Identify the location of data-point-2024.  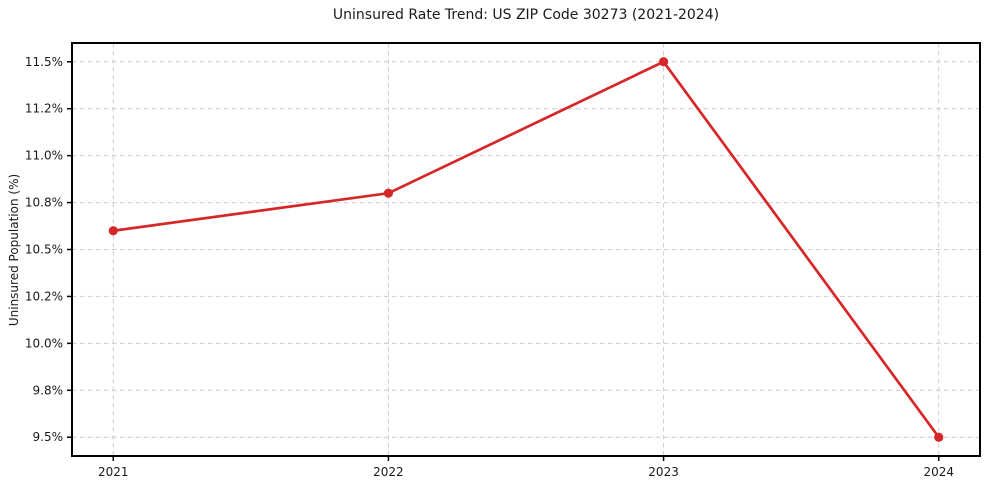
(939, 437).